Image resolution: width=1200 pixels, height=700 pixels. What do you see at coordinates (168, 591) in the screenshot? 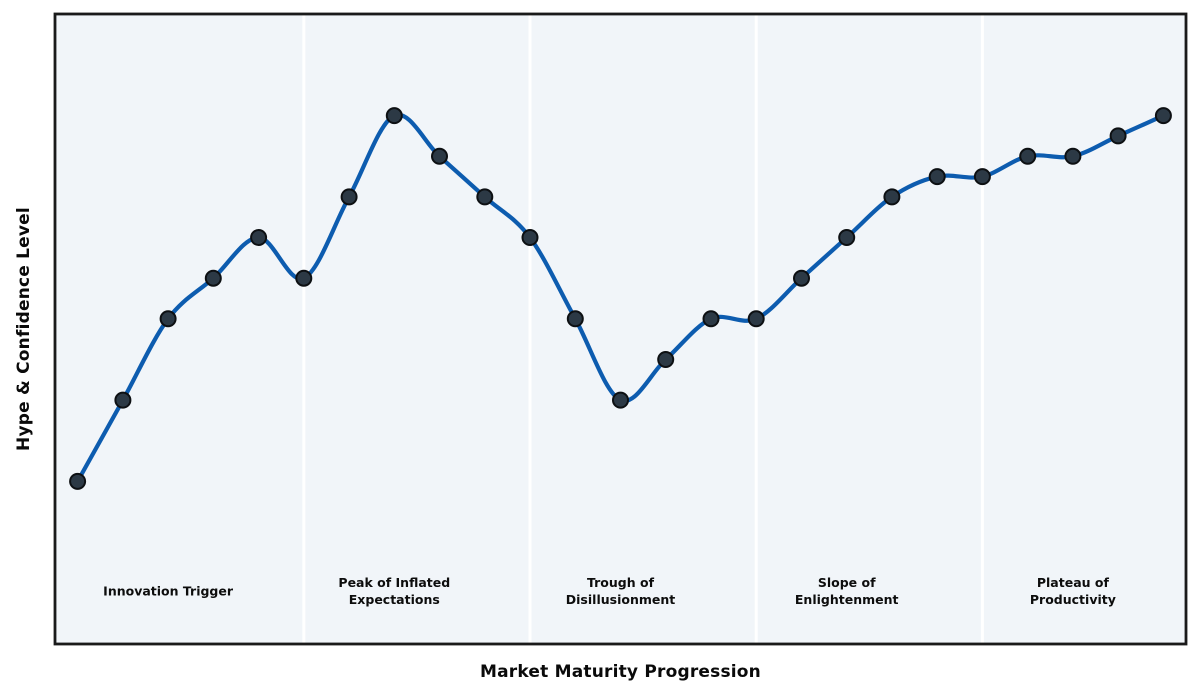
I see `phase-label-innovation-trigger: Innovation Trigger` at bounding box center [168, 591].